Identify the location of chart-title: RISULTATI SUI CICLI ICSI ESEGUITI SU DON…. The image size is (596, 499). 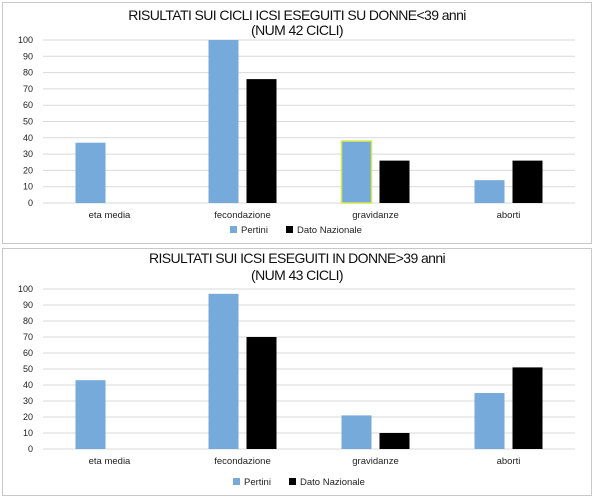
(297, 15).